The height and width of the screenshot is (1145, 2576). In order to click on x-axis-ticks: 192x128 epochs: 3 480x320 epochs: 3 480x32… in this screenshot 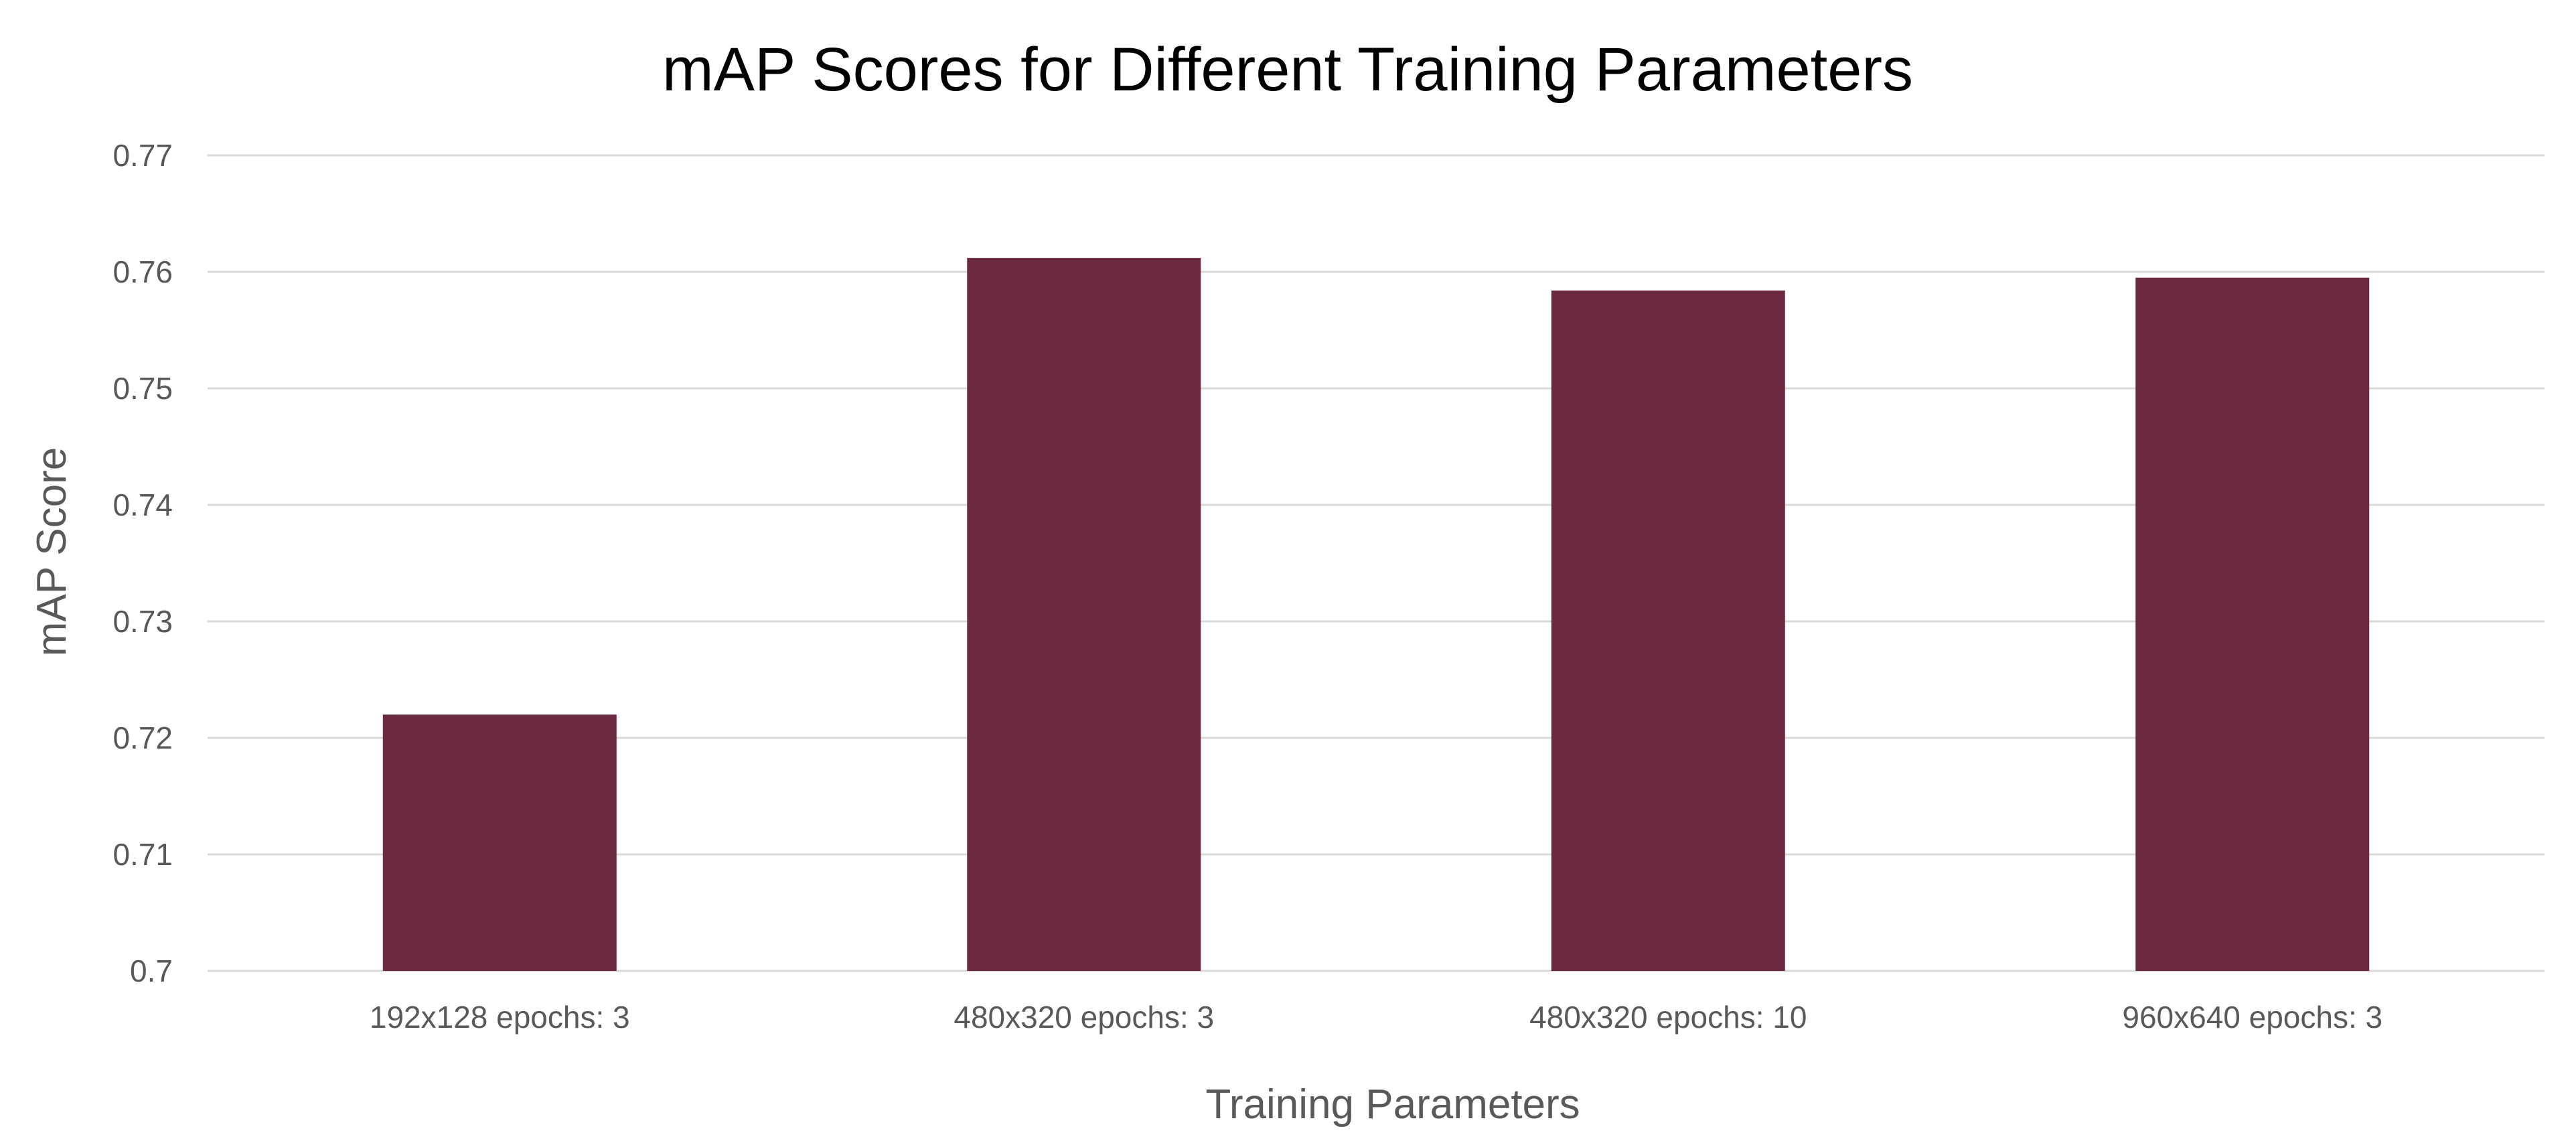, I will do `click(1376, 1017)`.